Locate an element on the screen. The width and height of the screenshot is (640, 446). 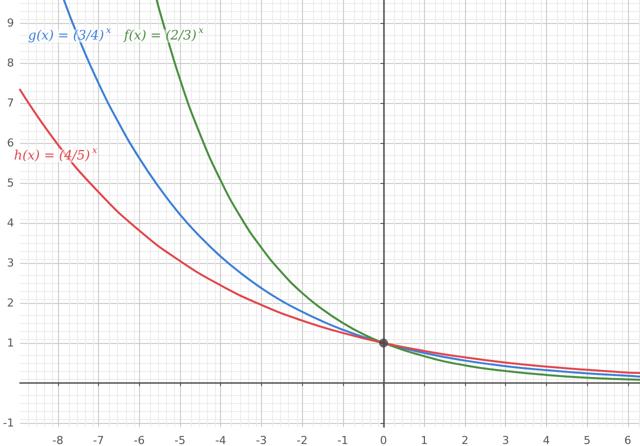
y-tick-label: 7 is located at coordinates (10, 103).